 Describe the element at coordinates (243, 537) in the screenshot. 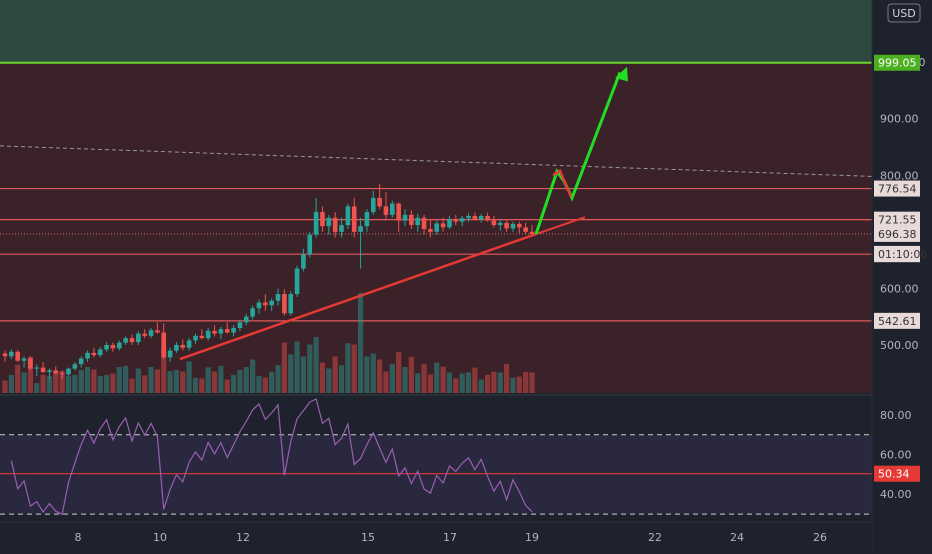

I see `time-tick-12: 12` at that location.